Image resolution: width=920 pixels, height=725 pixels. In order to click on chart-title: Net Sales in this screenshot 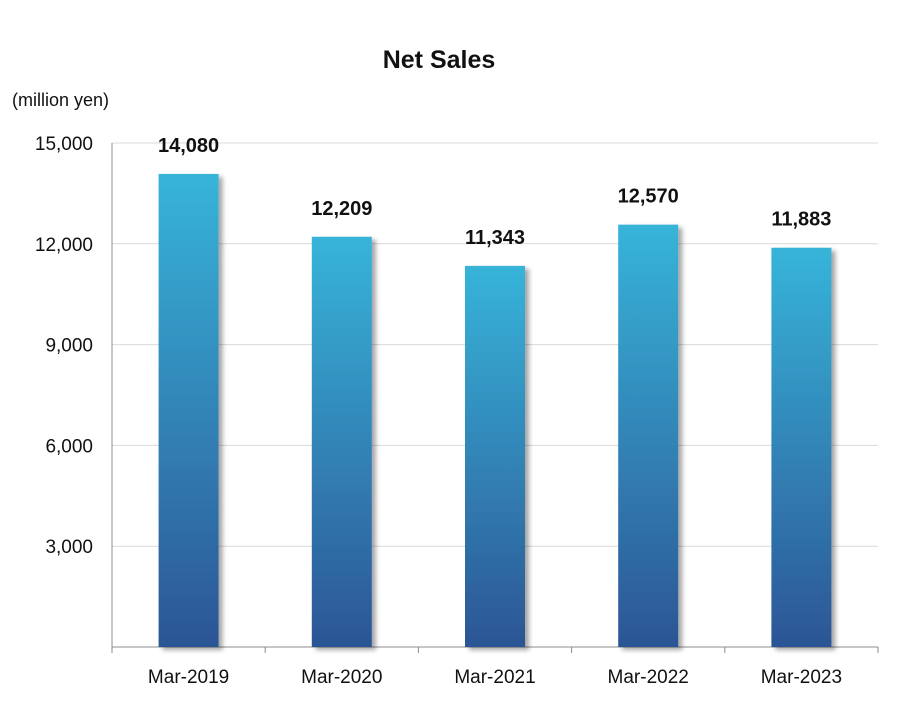, I will do `click(439, 60)`.